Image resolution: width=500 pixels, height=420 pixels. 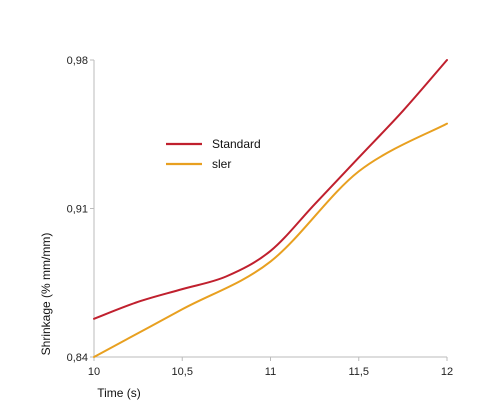 What do you see at coordinates (213, 154) in the screenshot?
I see `legend: Standard sler` at bounding box center [213, 154].